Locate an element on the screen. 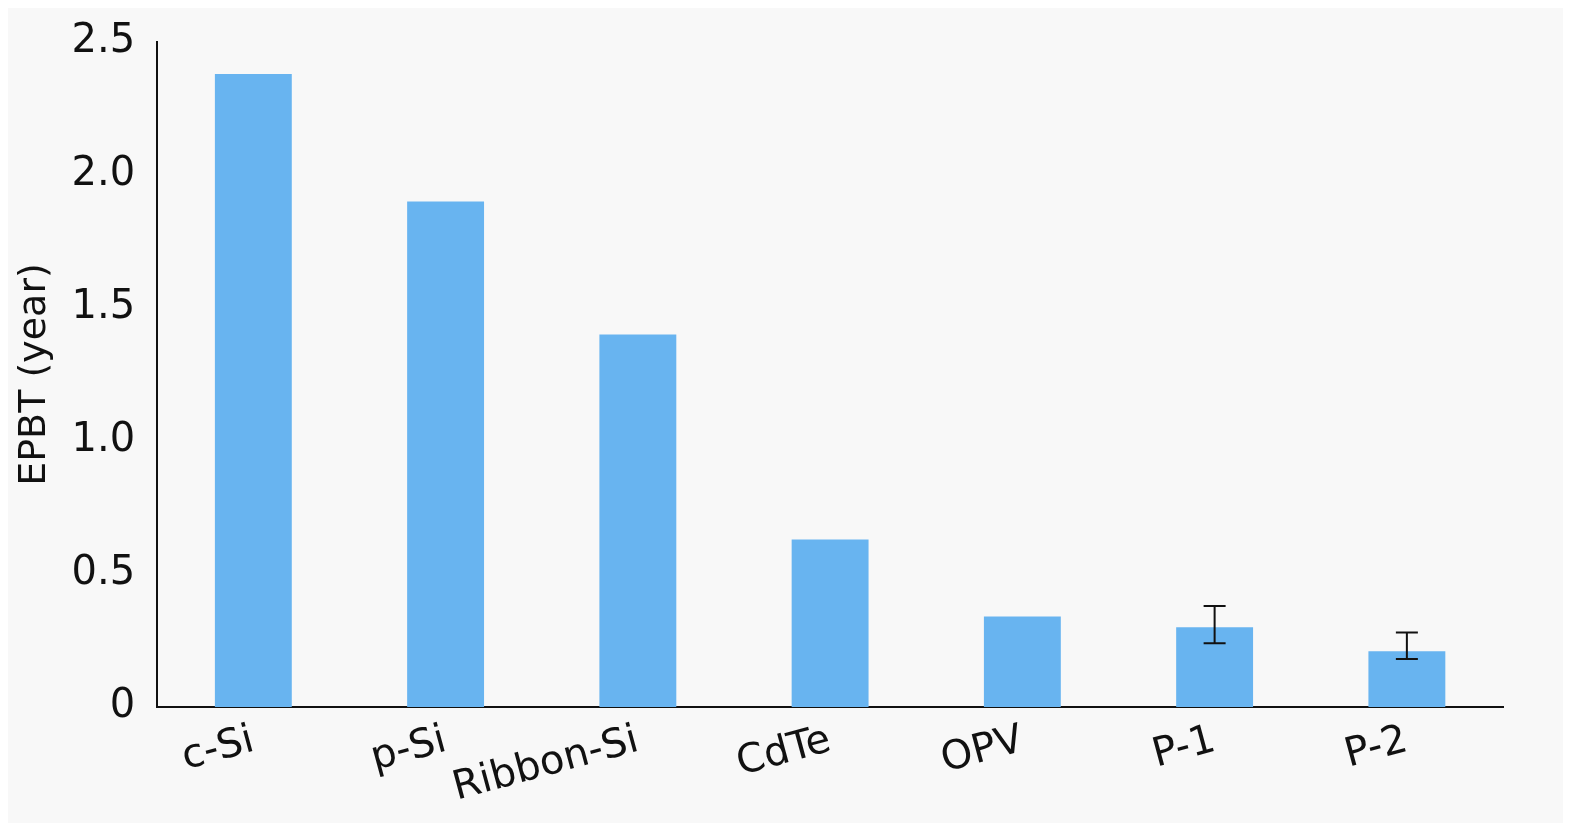 The height and width of the screenshot is (837, 1575). x-tick-label: CdTe is located at coordinates (783, 749).